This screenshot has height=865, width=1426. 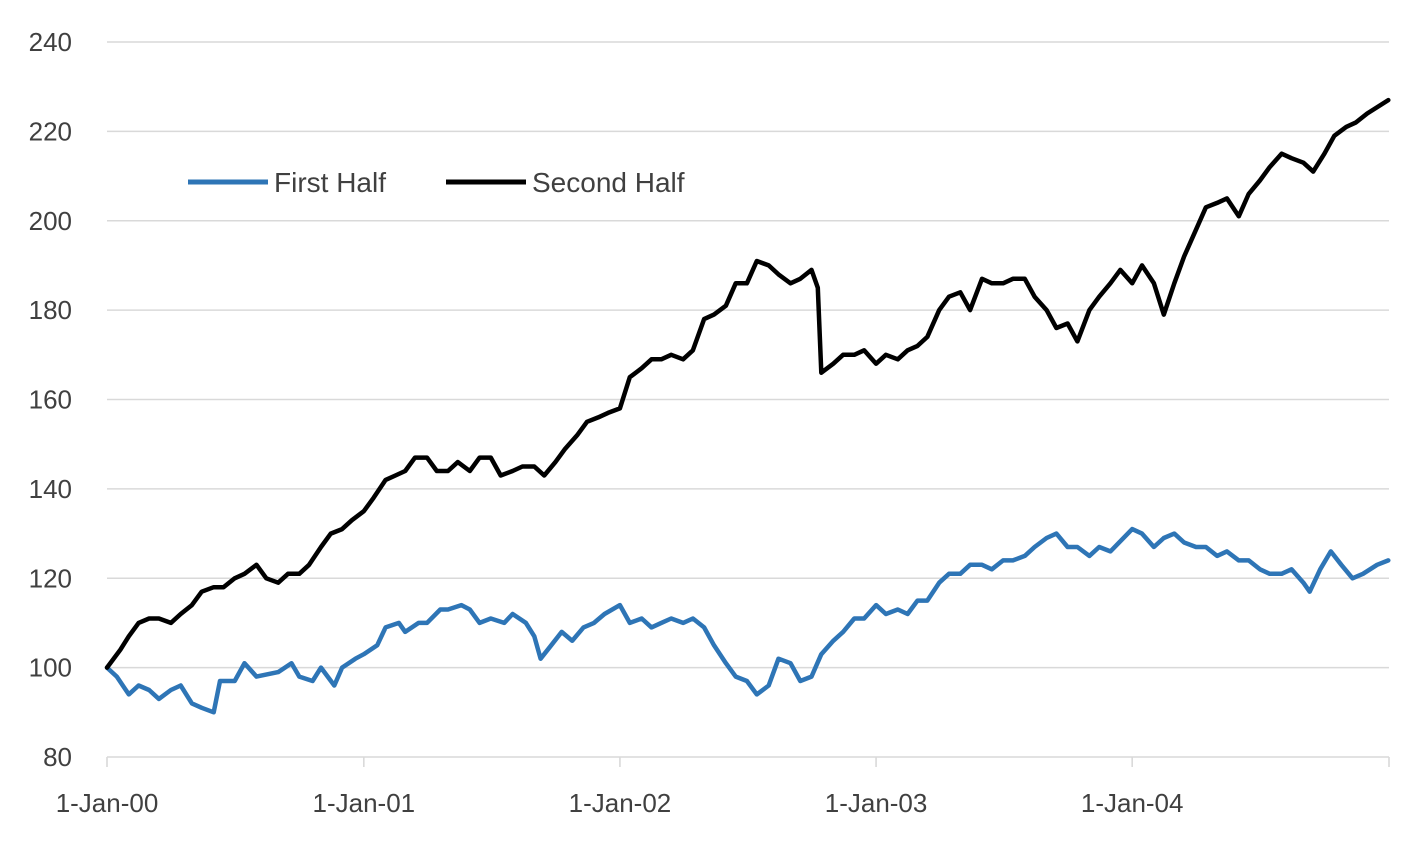 I want to click on y-tick-label-180: 180, so click(x=50, y=310).